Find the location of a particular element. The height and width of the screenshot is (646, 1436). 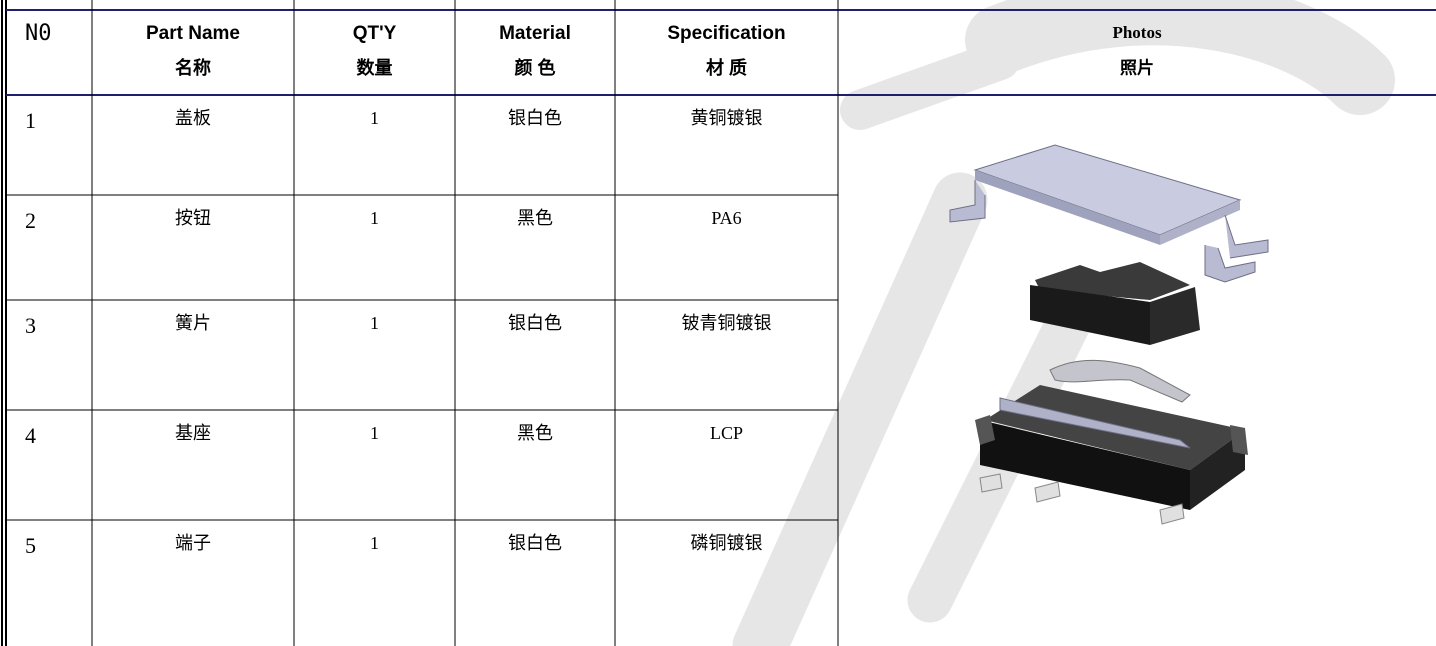

cell: 端子 is located at coordinates (193, 543).